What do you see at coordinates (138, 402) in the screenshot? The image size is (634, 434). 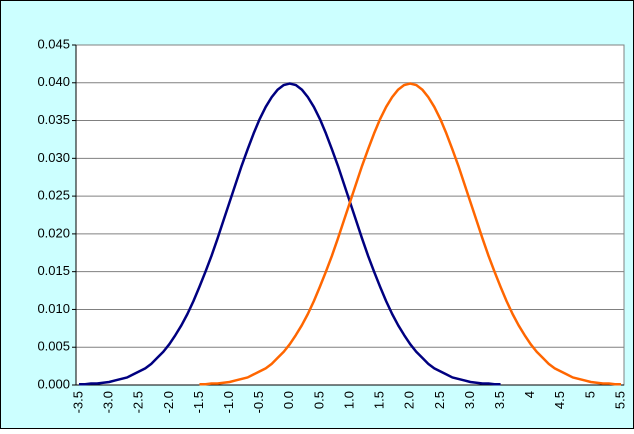 I see `x-tick-label: -2.5` at bounding box center [138, 402].